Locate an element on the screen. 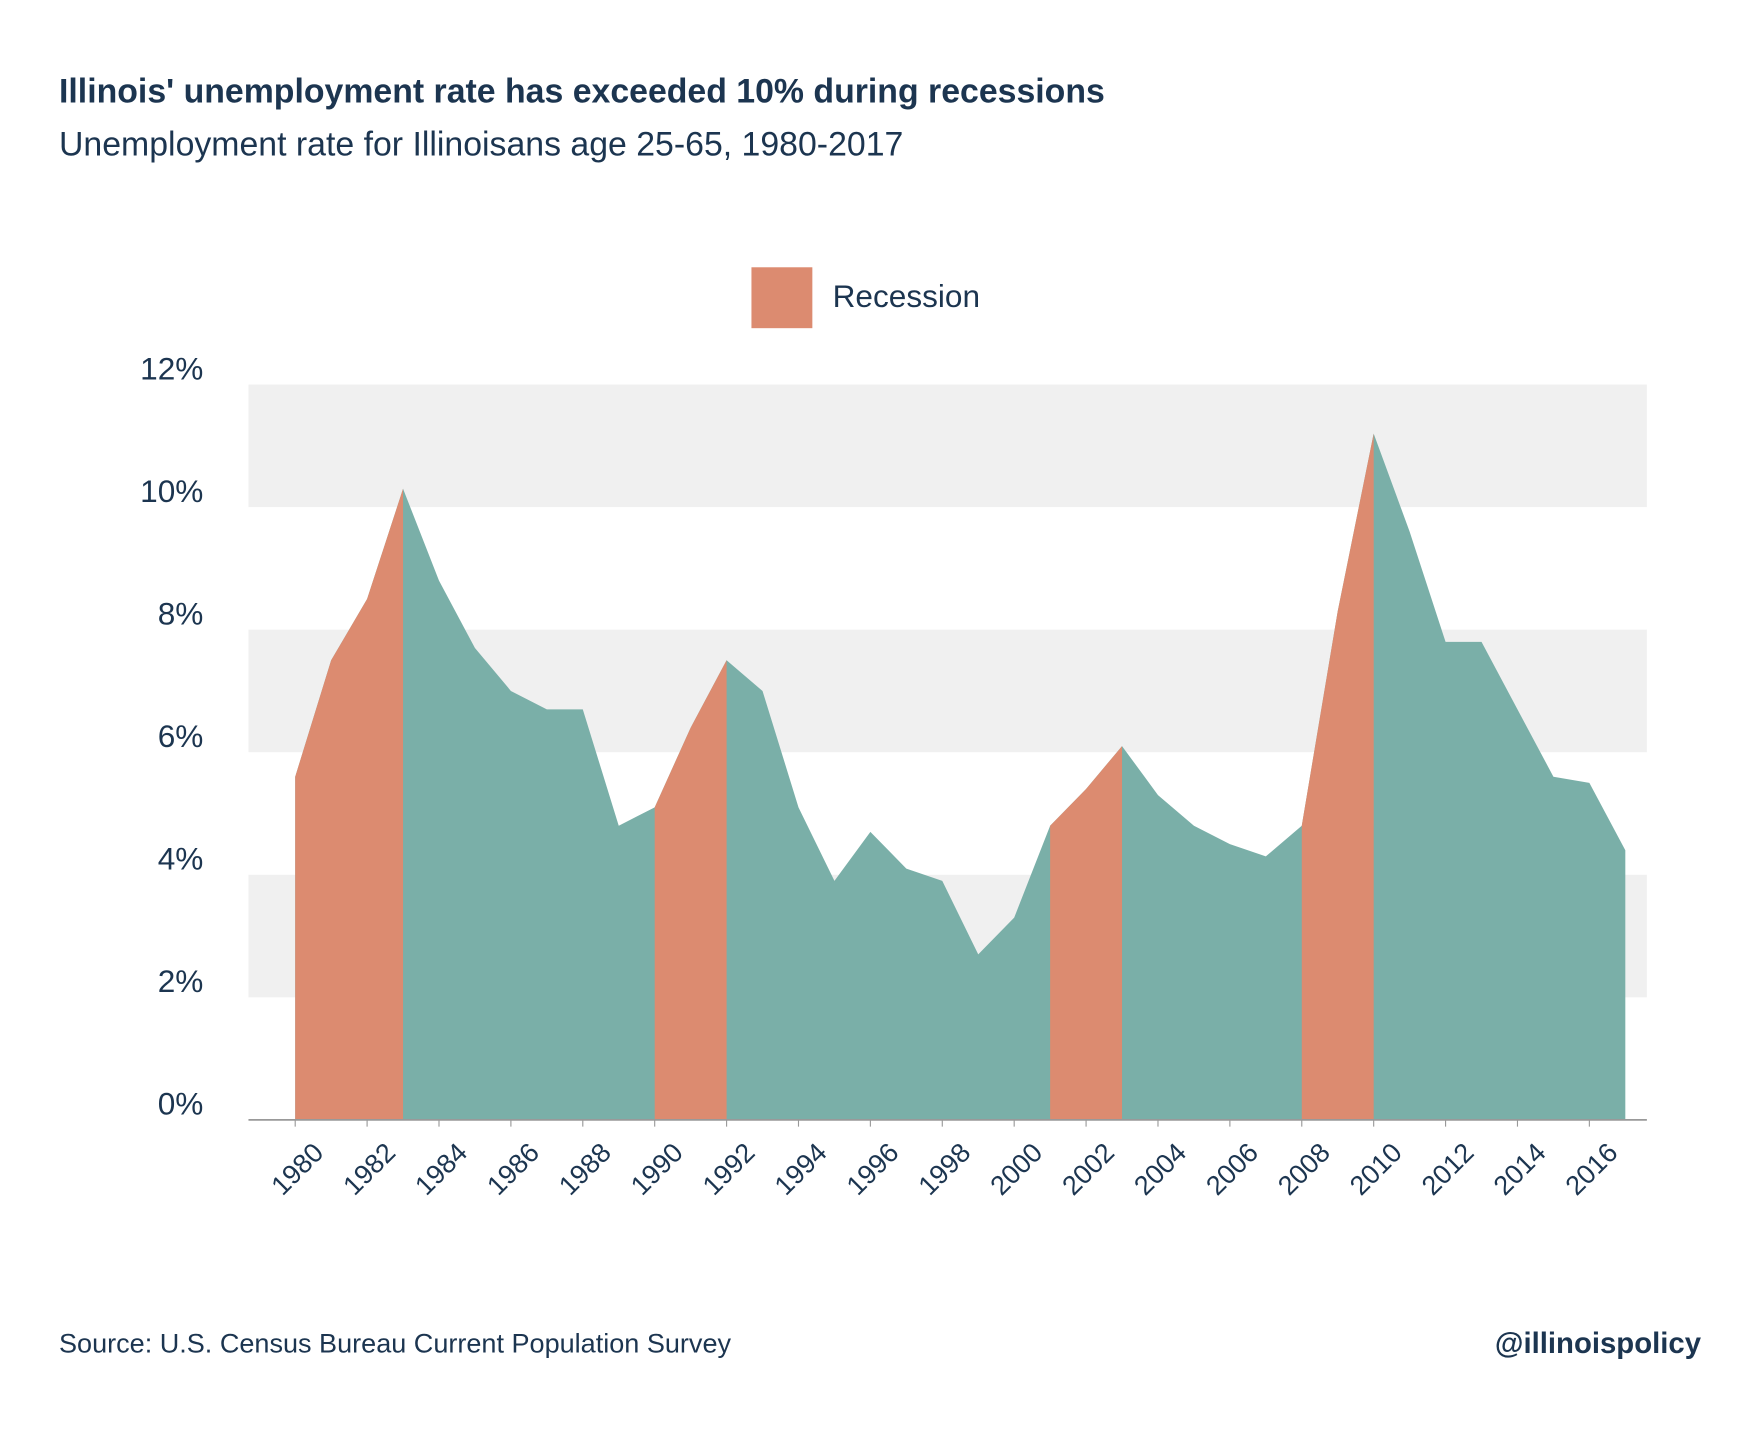  x-tick-label: 2012 is located at coordinates (1448, 1169).